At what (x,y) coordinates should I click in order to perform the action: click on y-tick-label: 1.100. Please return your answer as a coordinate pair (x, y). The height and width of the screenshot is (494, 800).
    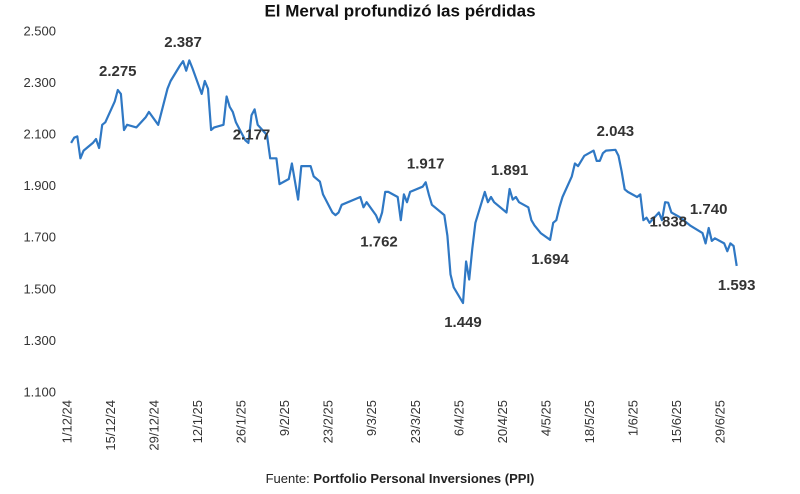
    Looking at the image, I should click on (39, 391).